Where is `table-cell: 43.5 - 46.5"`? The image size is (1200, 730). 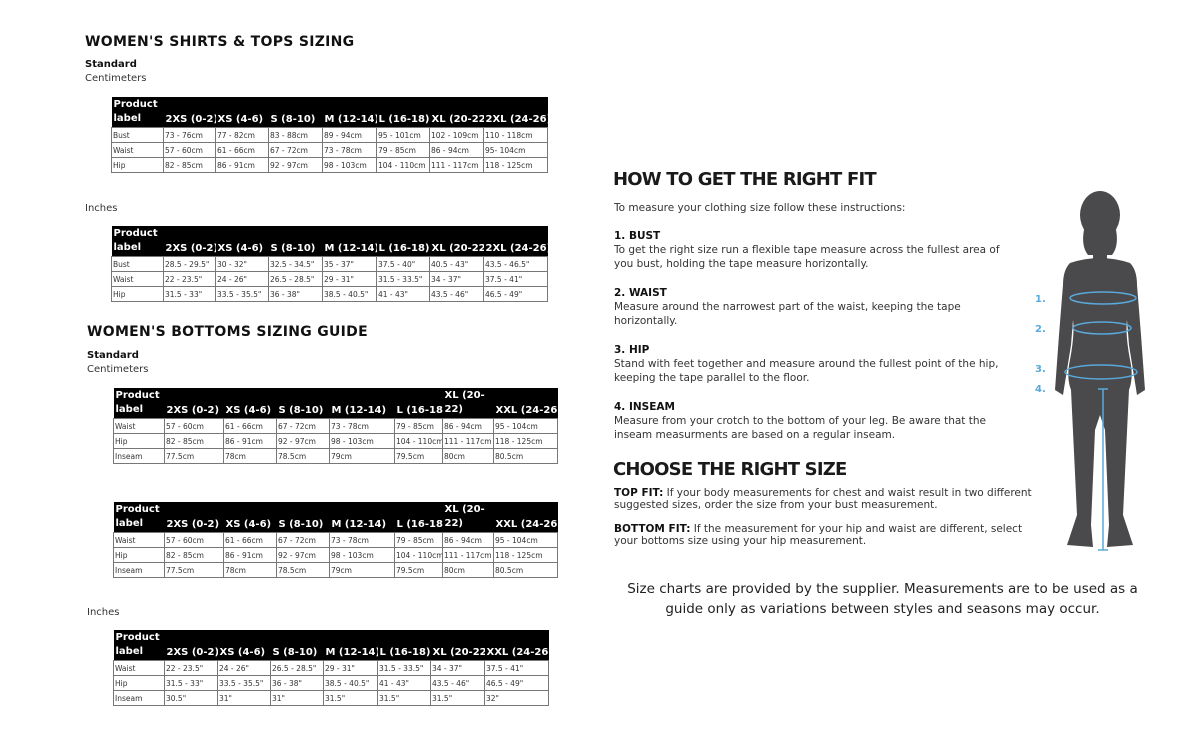
table-cell: 43.5 - 46.5" is located at coordinates (515, 264).